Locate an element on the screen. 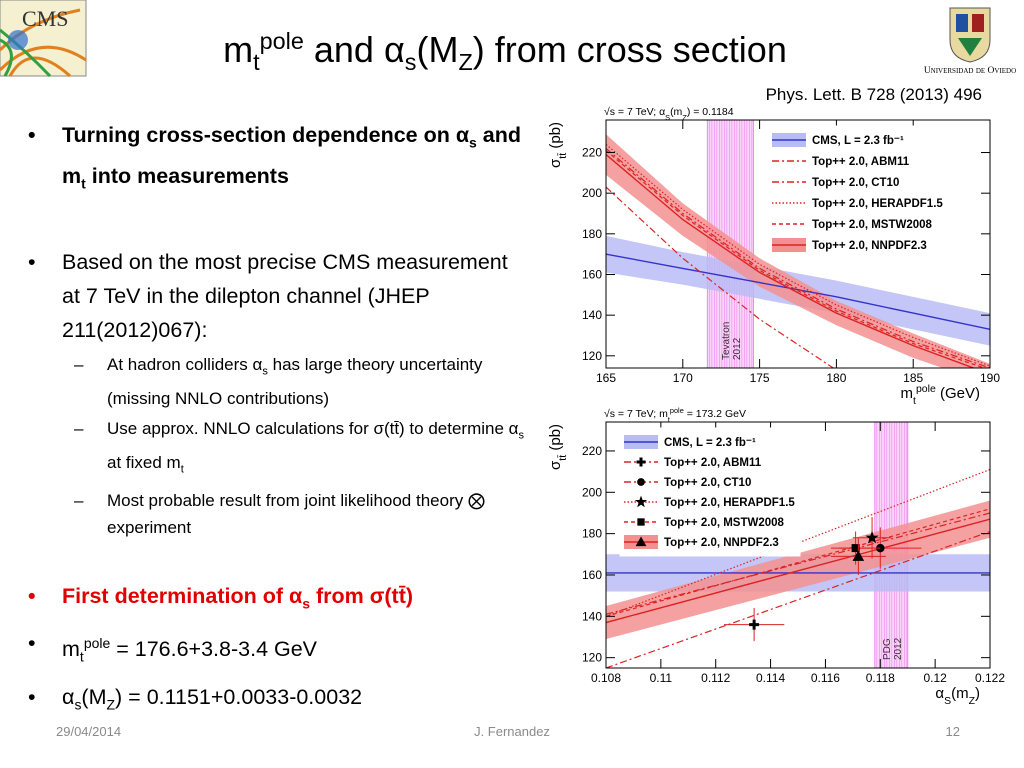 This screenshot has height=768, width=1024. plot-frame is located at coordinates (798, 545).